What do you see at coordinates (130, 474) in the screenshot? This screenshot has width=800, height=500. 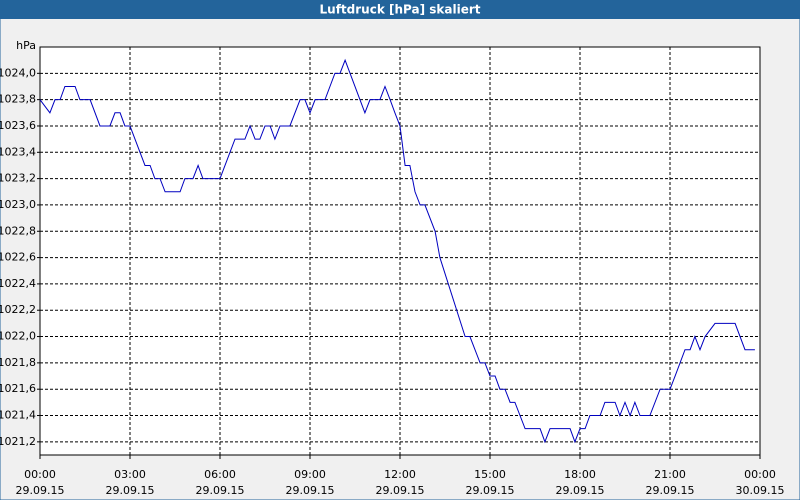 I see `x-tick-label: 03:00` at bounding box center [130, 474].